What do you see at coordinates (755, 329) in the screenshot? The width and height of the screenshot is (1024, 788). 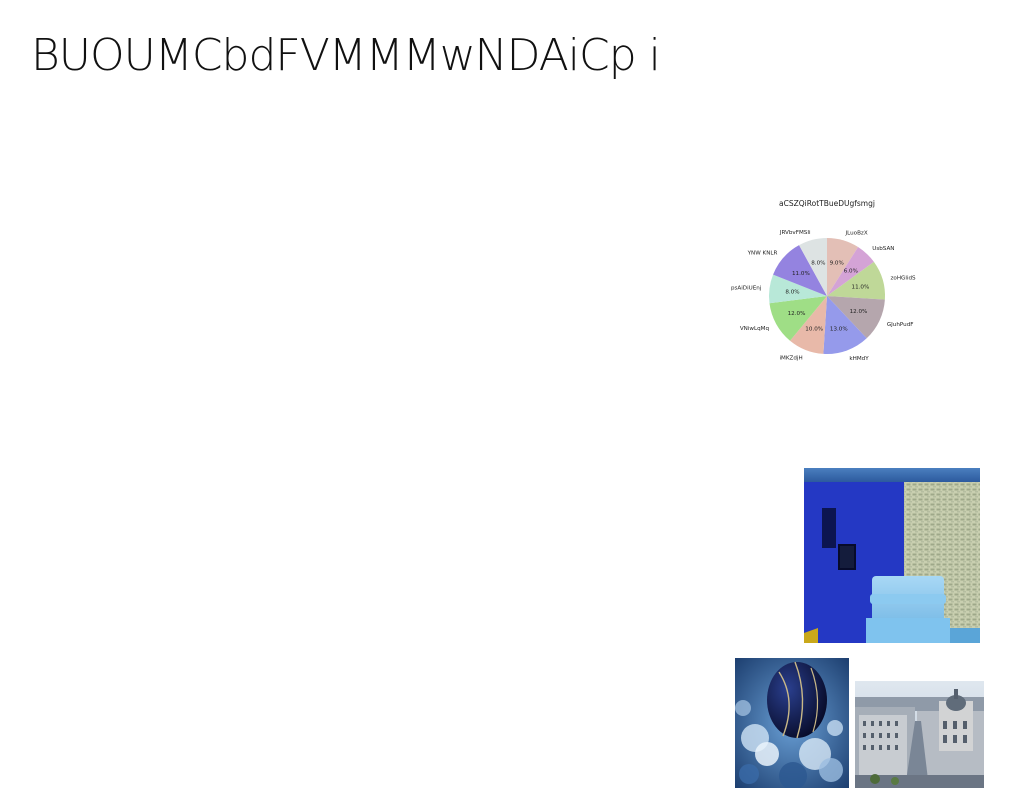 I see `slice-category-label: VNiwLqMq` at bounding box center [755, 329].